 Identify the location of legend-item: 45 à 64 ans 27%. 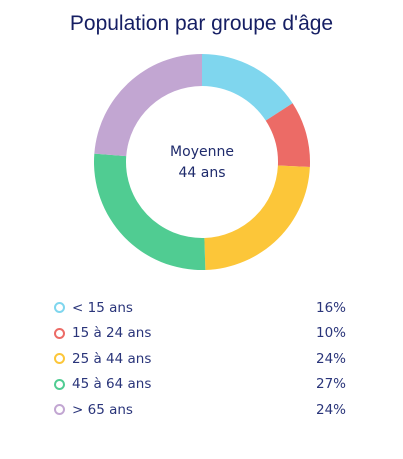
(200, 385).